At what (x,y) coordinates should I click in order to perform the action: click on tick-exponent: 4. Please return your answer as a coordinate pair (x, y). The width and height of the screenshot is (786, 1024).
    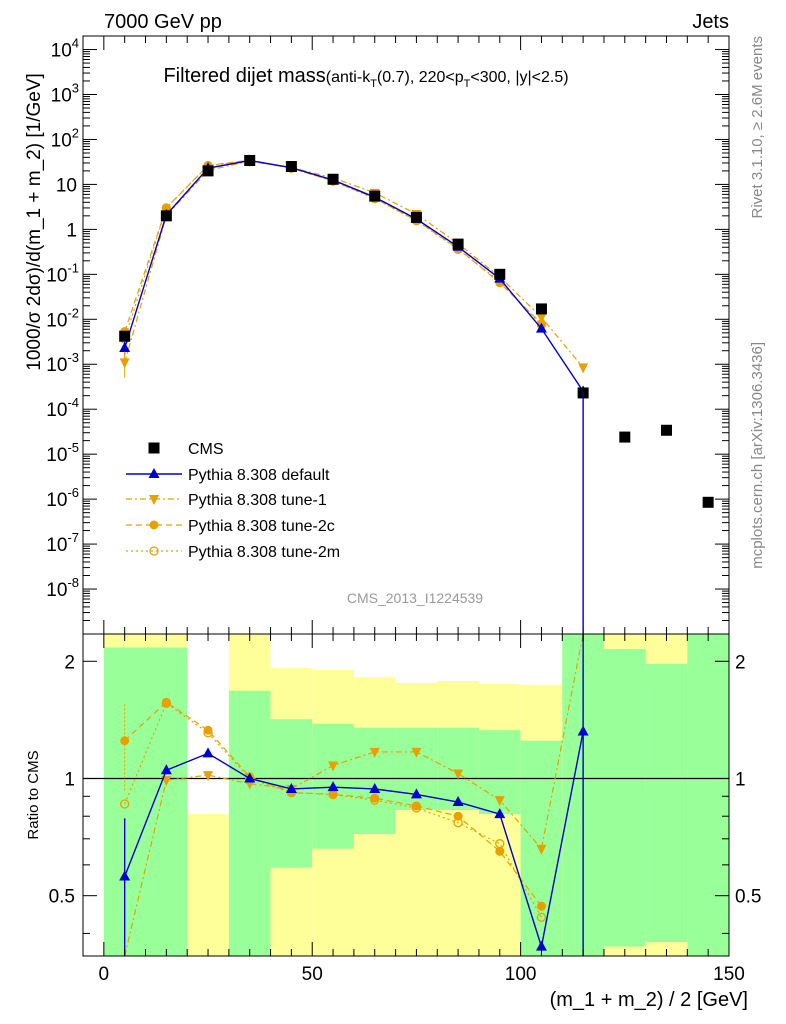
    Looking at the image, I should click on (75, 43).